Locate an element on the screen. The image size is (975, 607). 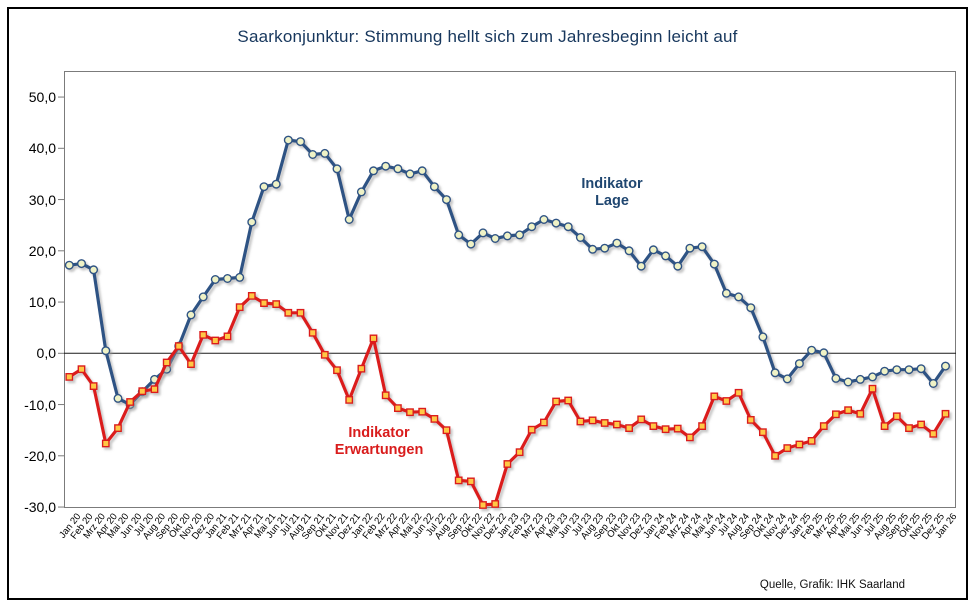
y-axis-label: 10,0 is located at coordinates (42, 302).